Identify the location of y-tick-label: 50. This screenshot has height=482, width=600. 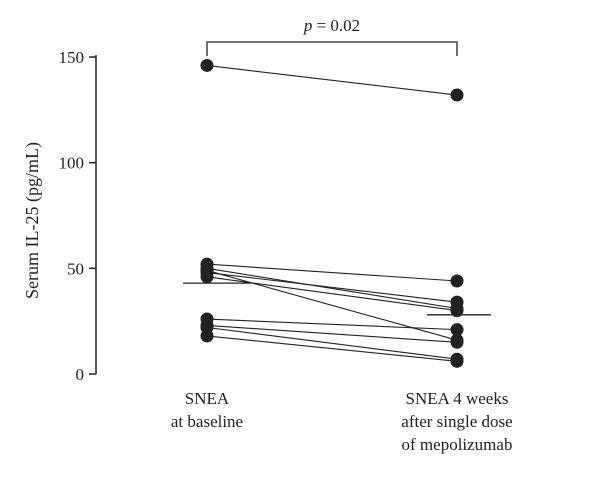
(75, 268).